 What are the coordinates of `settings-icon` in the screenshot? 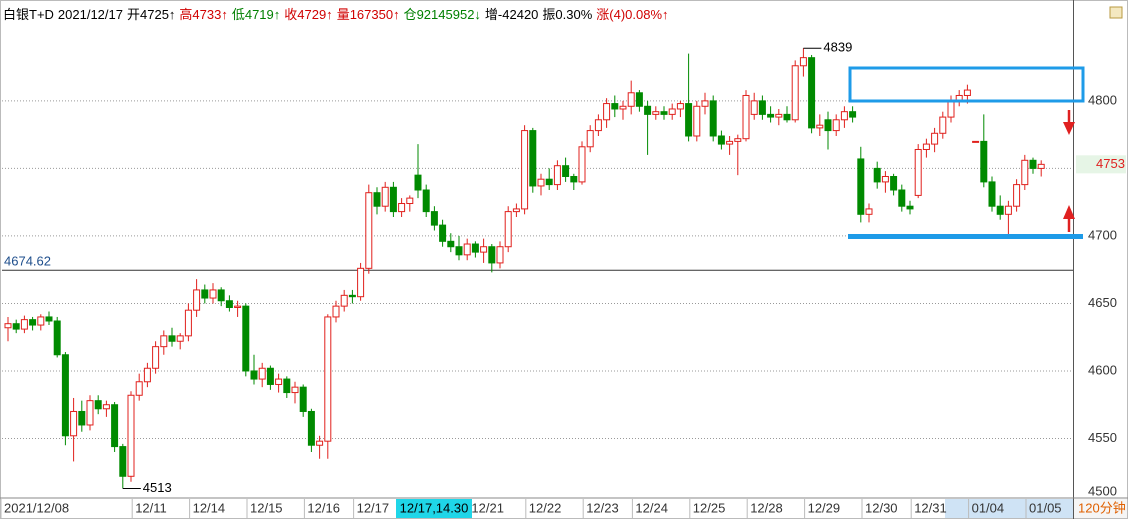 It's located at (1116, 12).